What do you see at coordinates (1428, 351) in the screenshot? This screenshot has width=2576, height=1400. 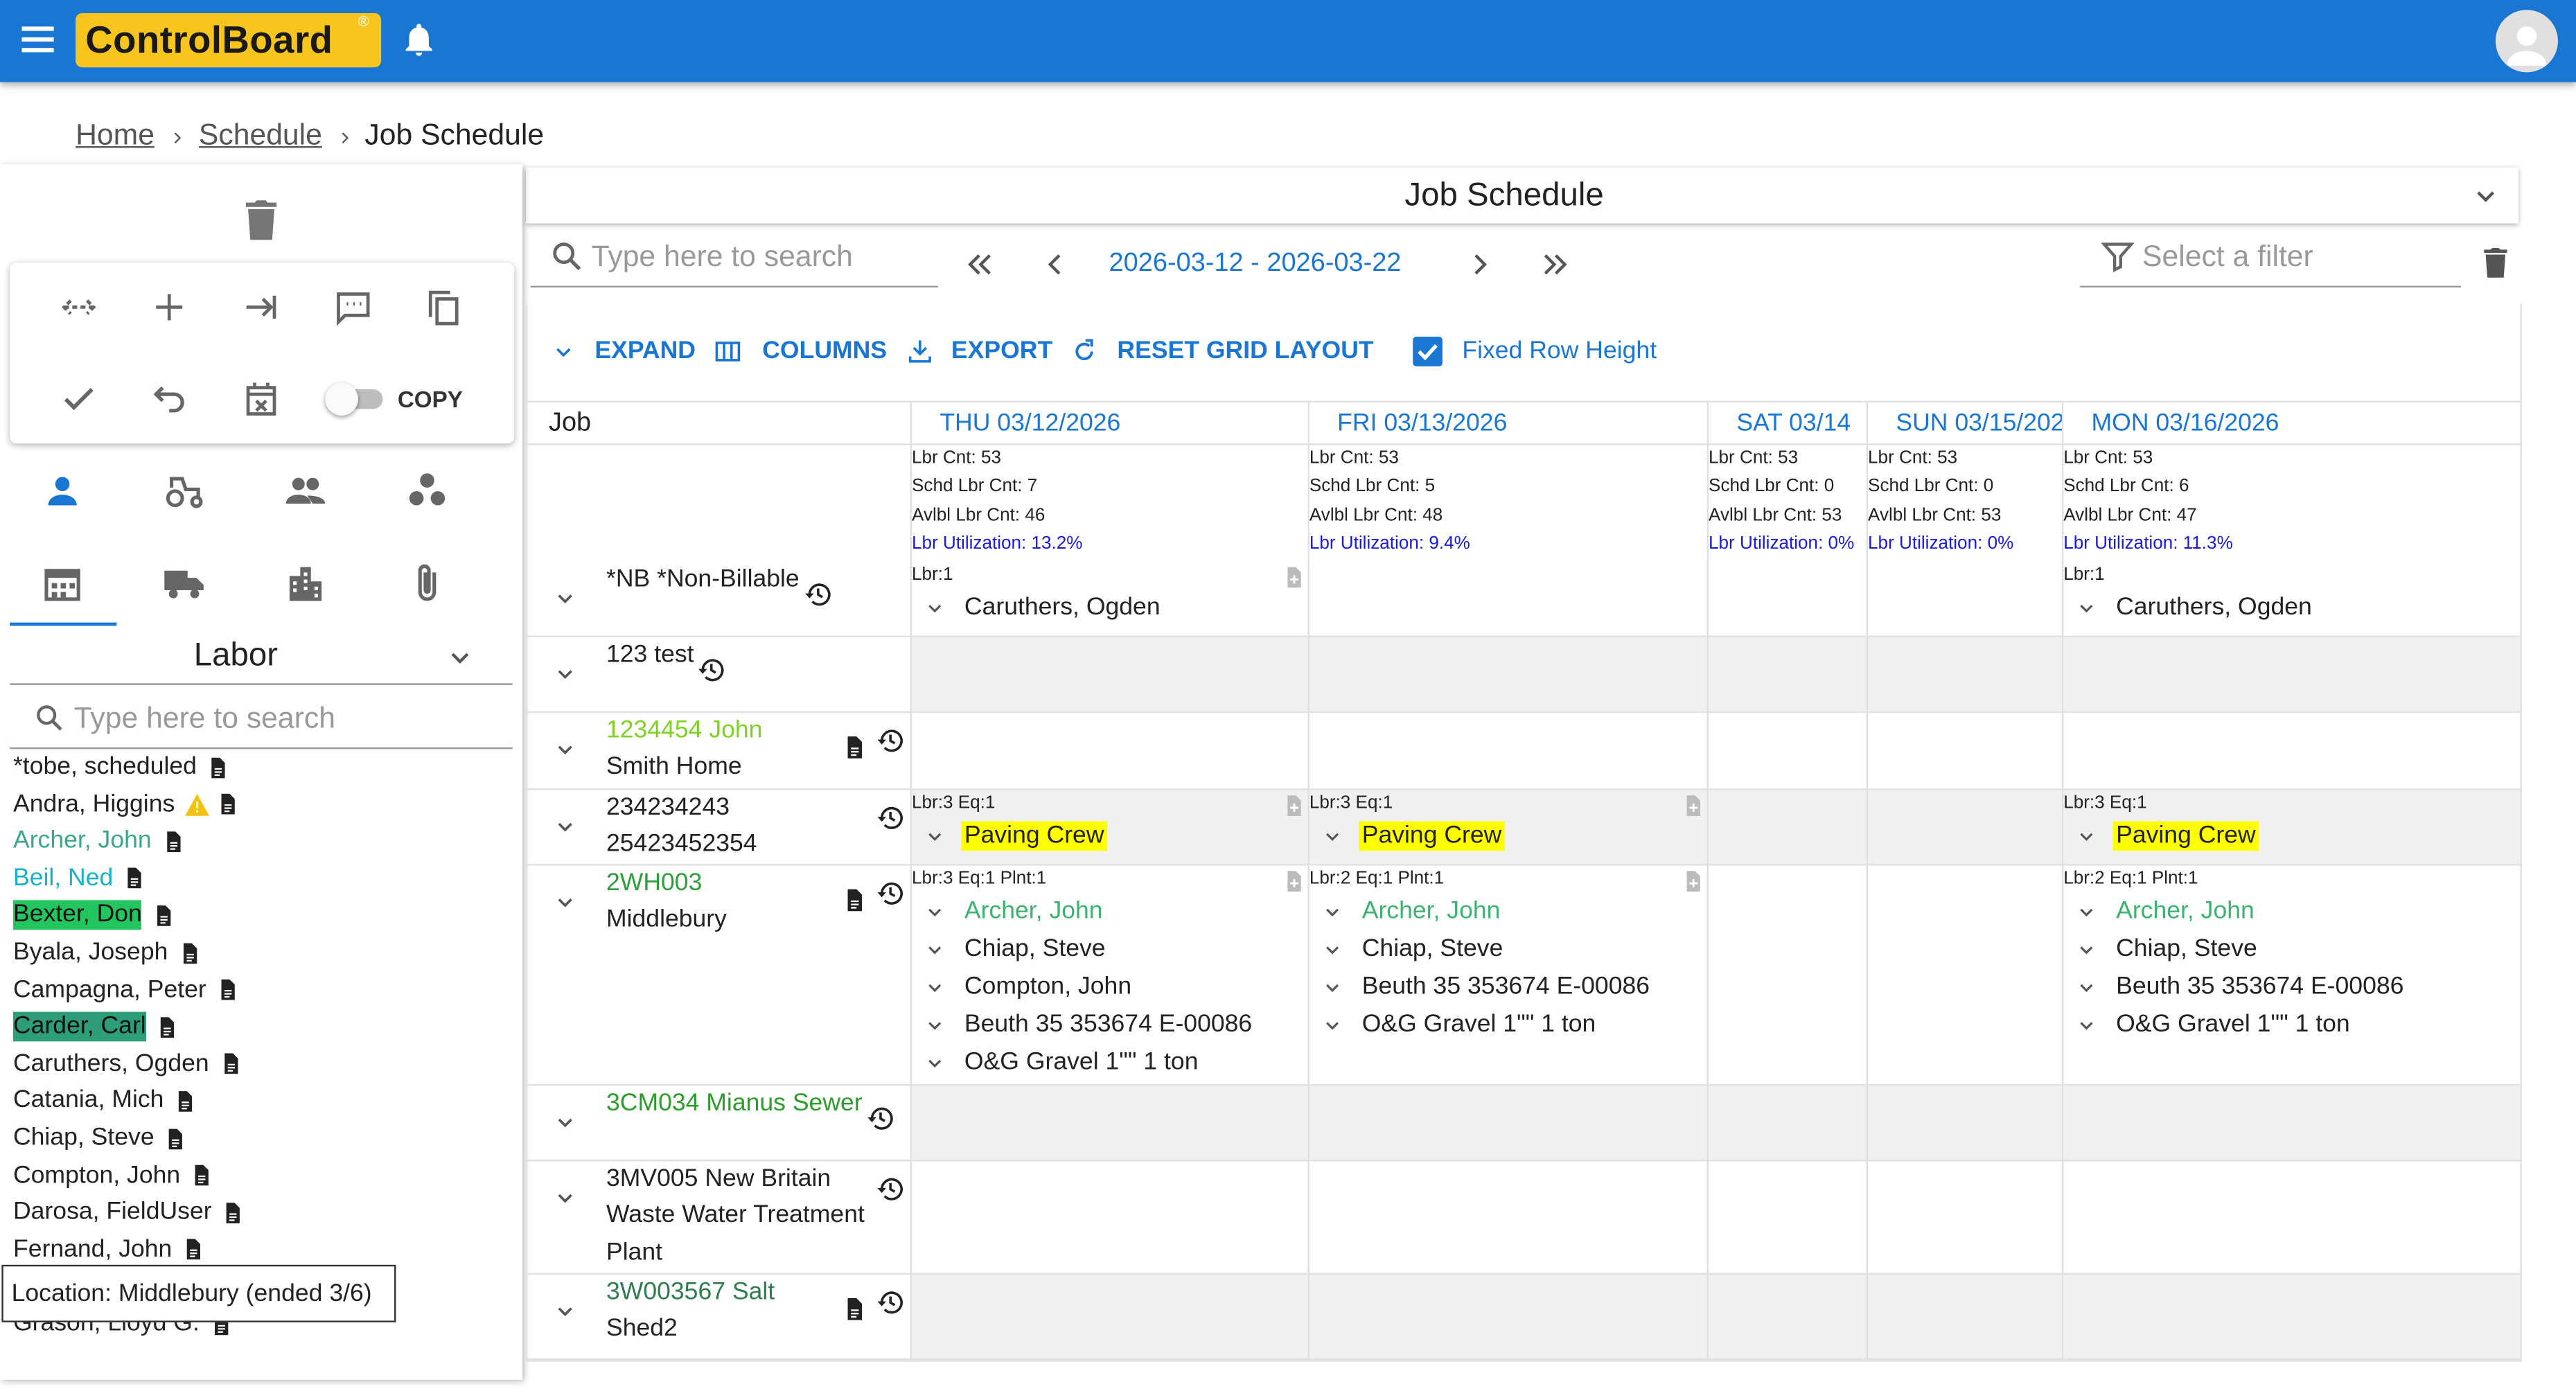 I see `fixed-row-checkbox` at bounding box center [1428, 351].